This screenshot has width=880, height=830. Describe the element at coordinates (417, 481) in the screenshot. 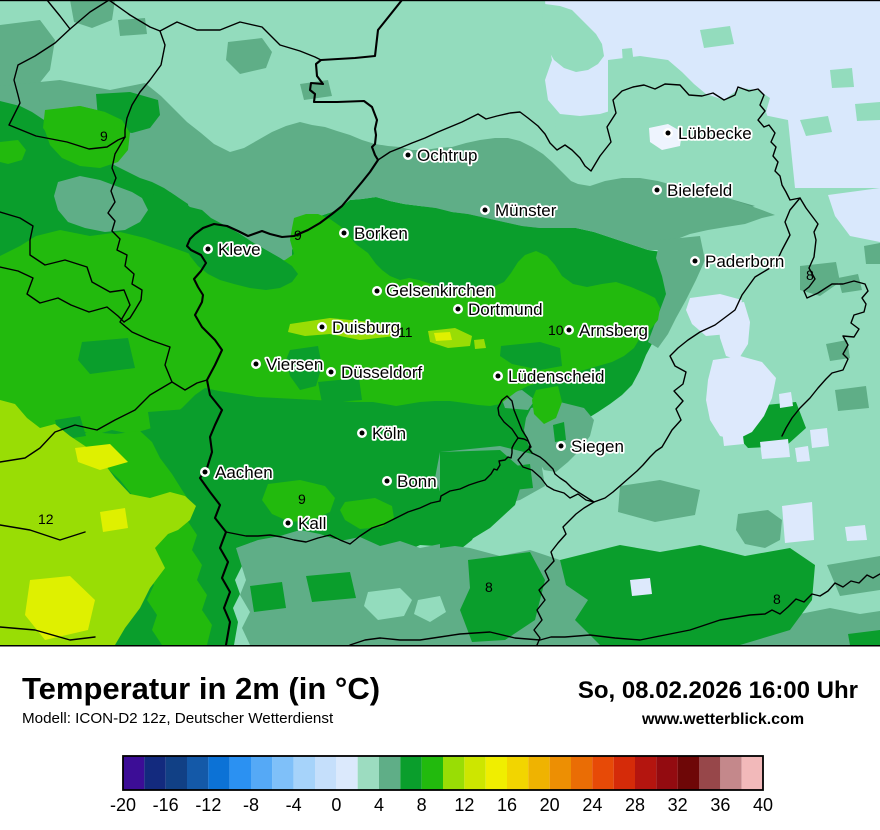

I see `svg-text: Bonn` at that location.